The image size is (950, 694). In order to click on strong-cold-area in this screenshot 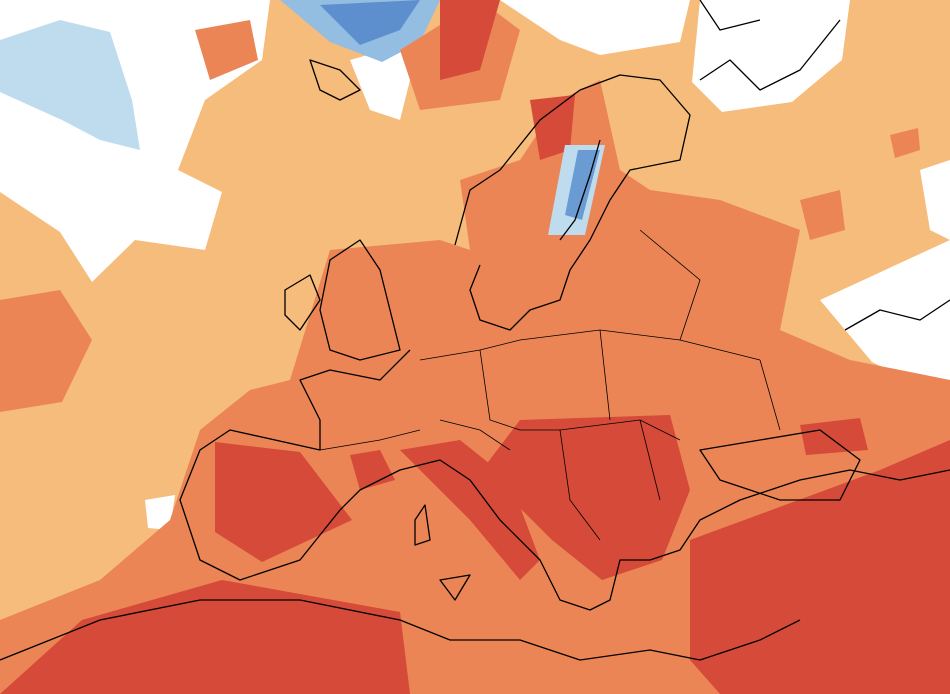, I will do `click(370, 22)`.